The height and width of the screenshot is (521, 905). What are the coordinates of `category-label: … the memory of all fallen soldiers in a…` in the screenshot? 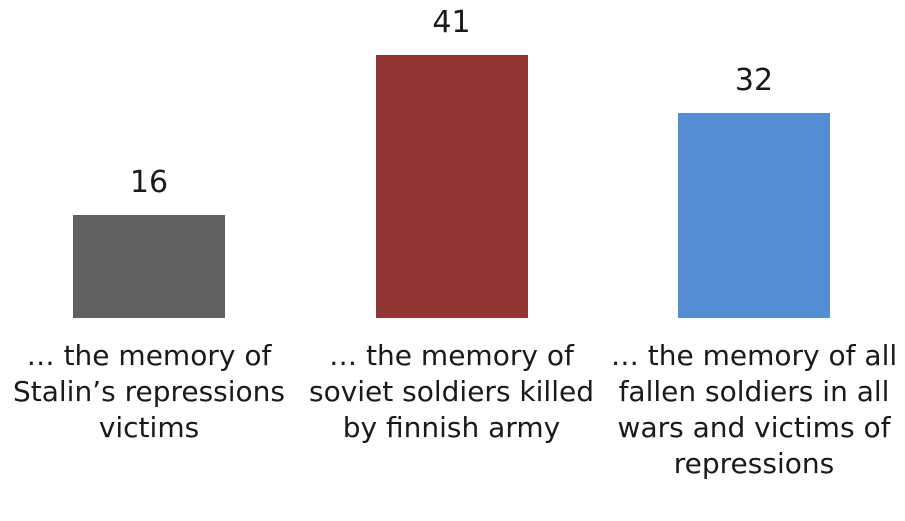 It's located at (754, 409).